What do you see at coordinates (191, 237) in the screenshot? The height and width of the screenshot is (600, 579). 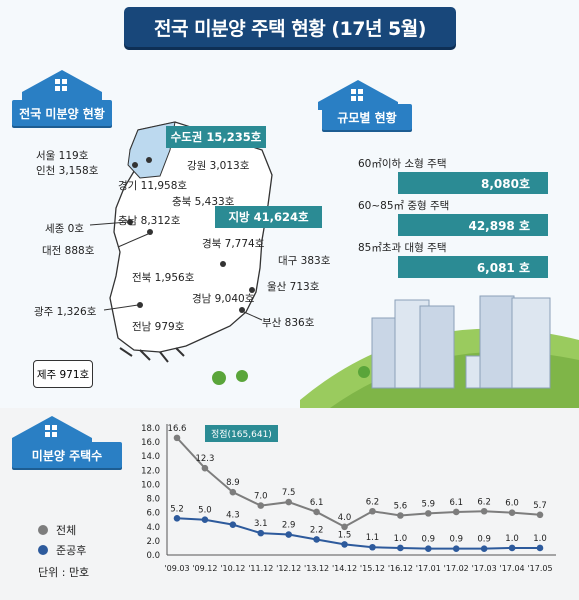 I see `peninsula-outline` at bounding box center [191, 237].